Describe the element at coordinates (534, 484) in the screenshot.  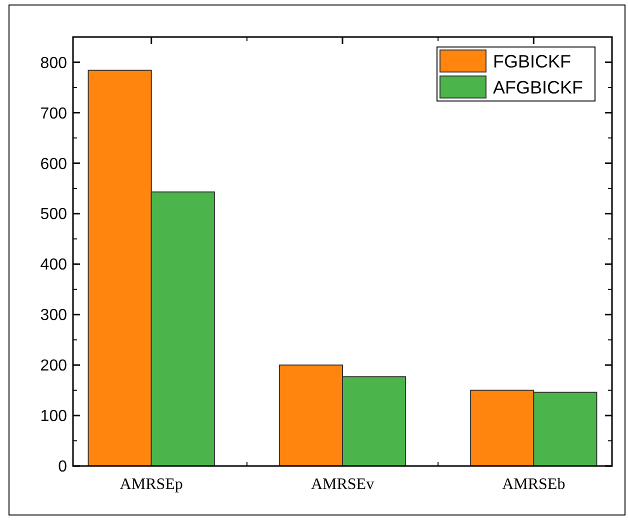
I see `x-tick-label: AMRSEb` at that location.